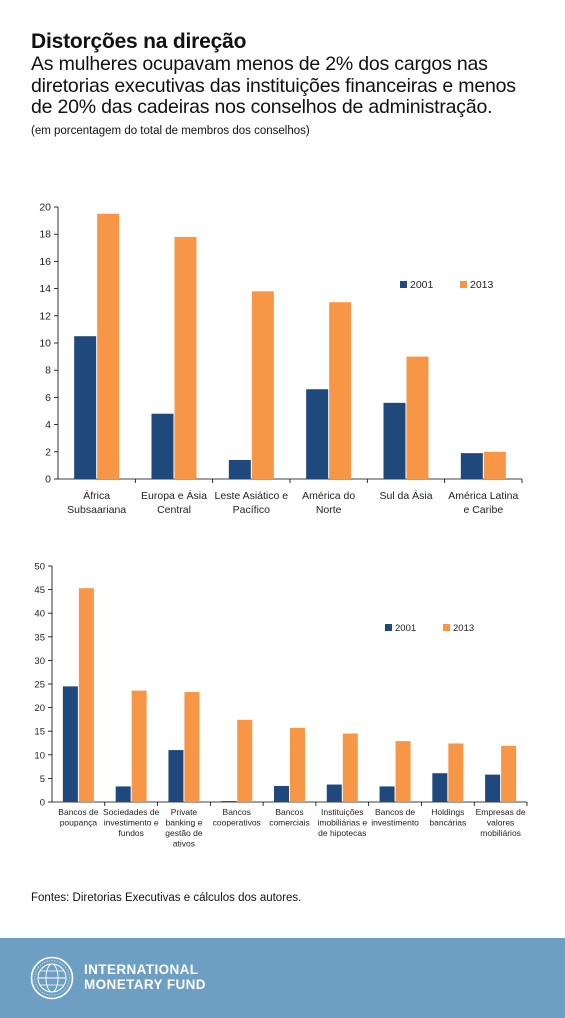 The height and width of the screenshot is (1018, 565). Describe the element at coordinates (141, 969) in the screenshot. I see `wordmark-line-1: INTERNATIONAL` at that location.